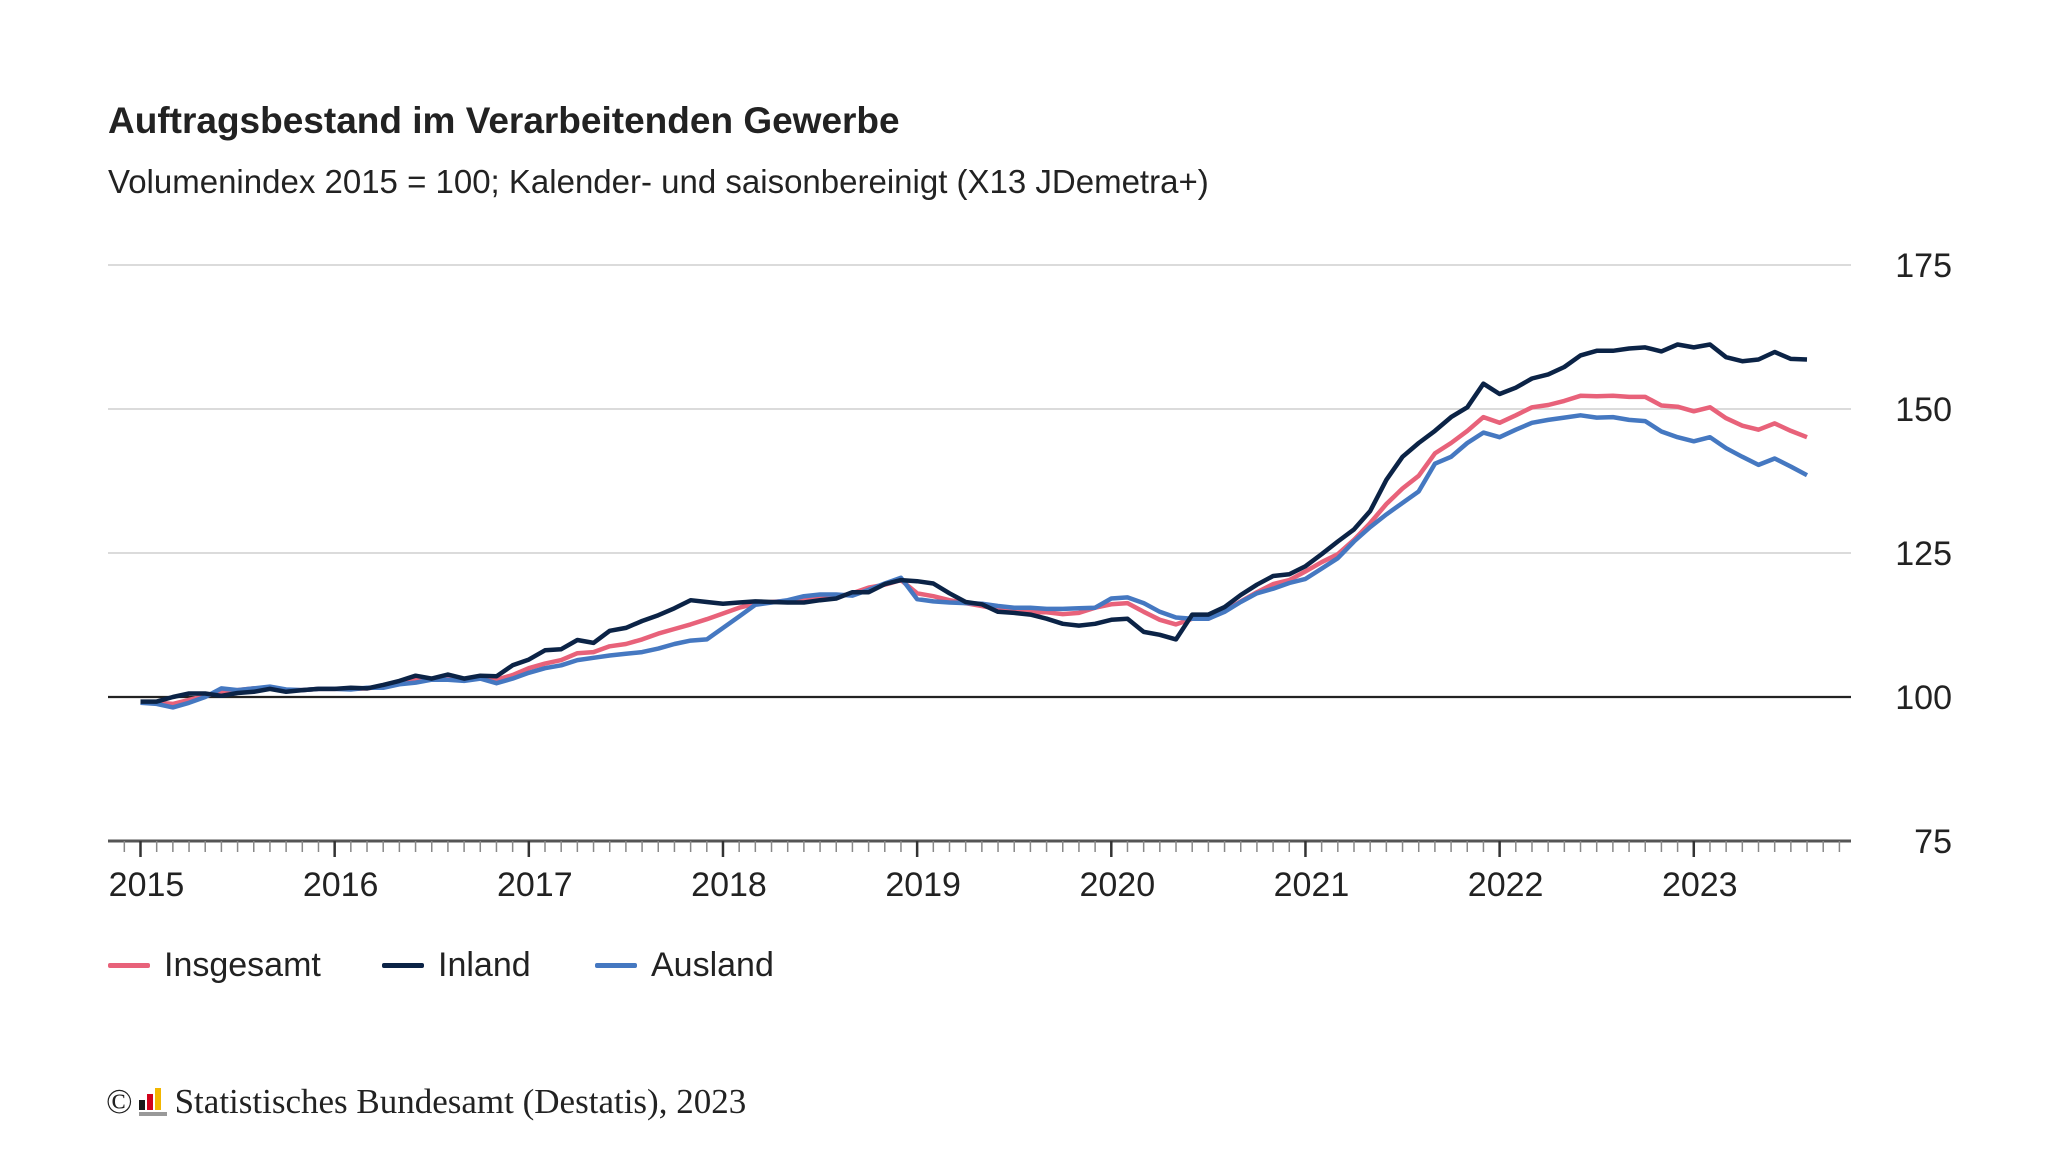  Describe the element at coordinates (712, 965) in the screenshot. I see `legend-label: Ausland` at that location.